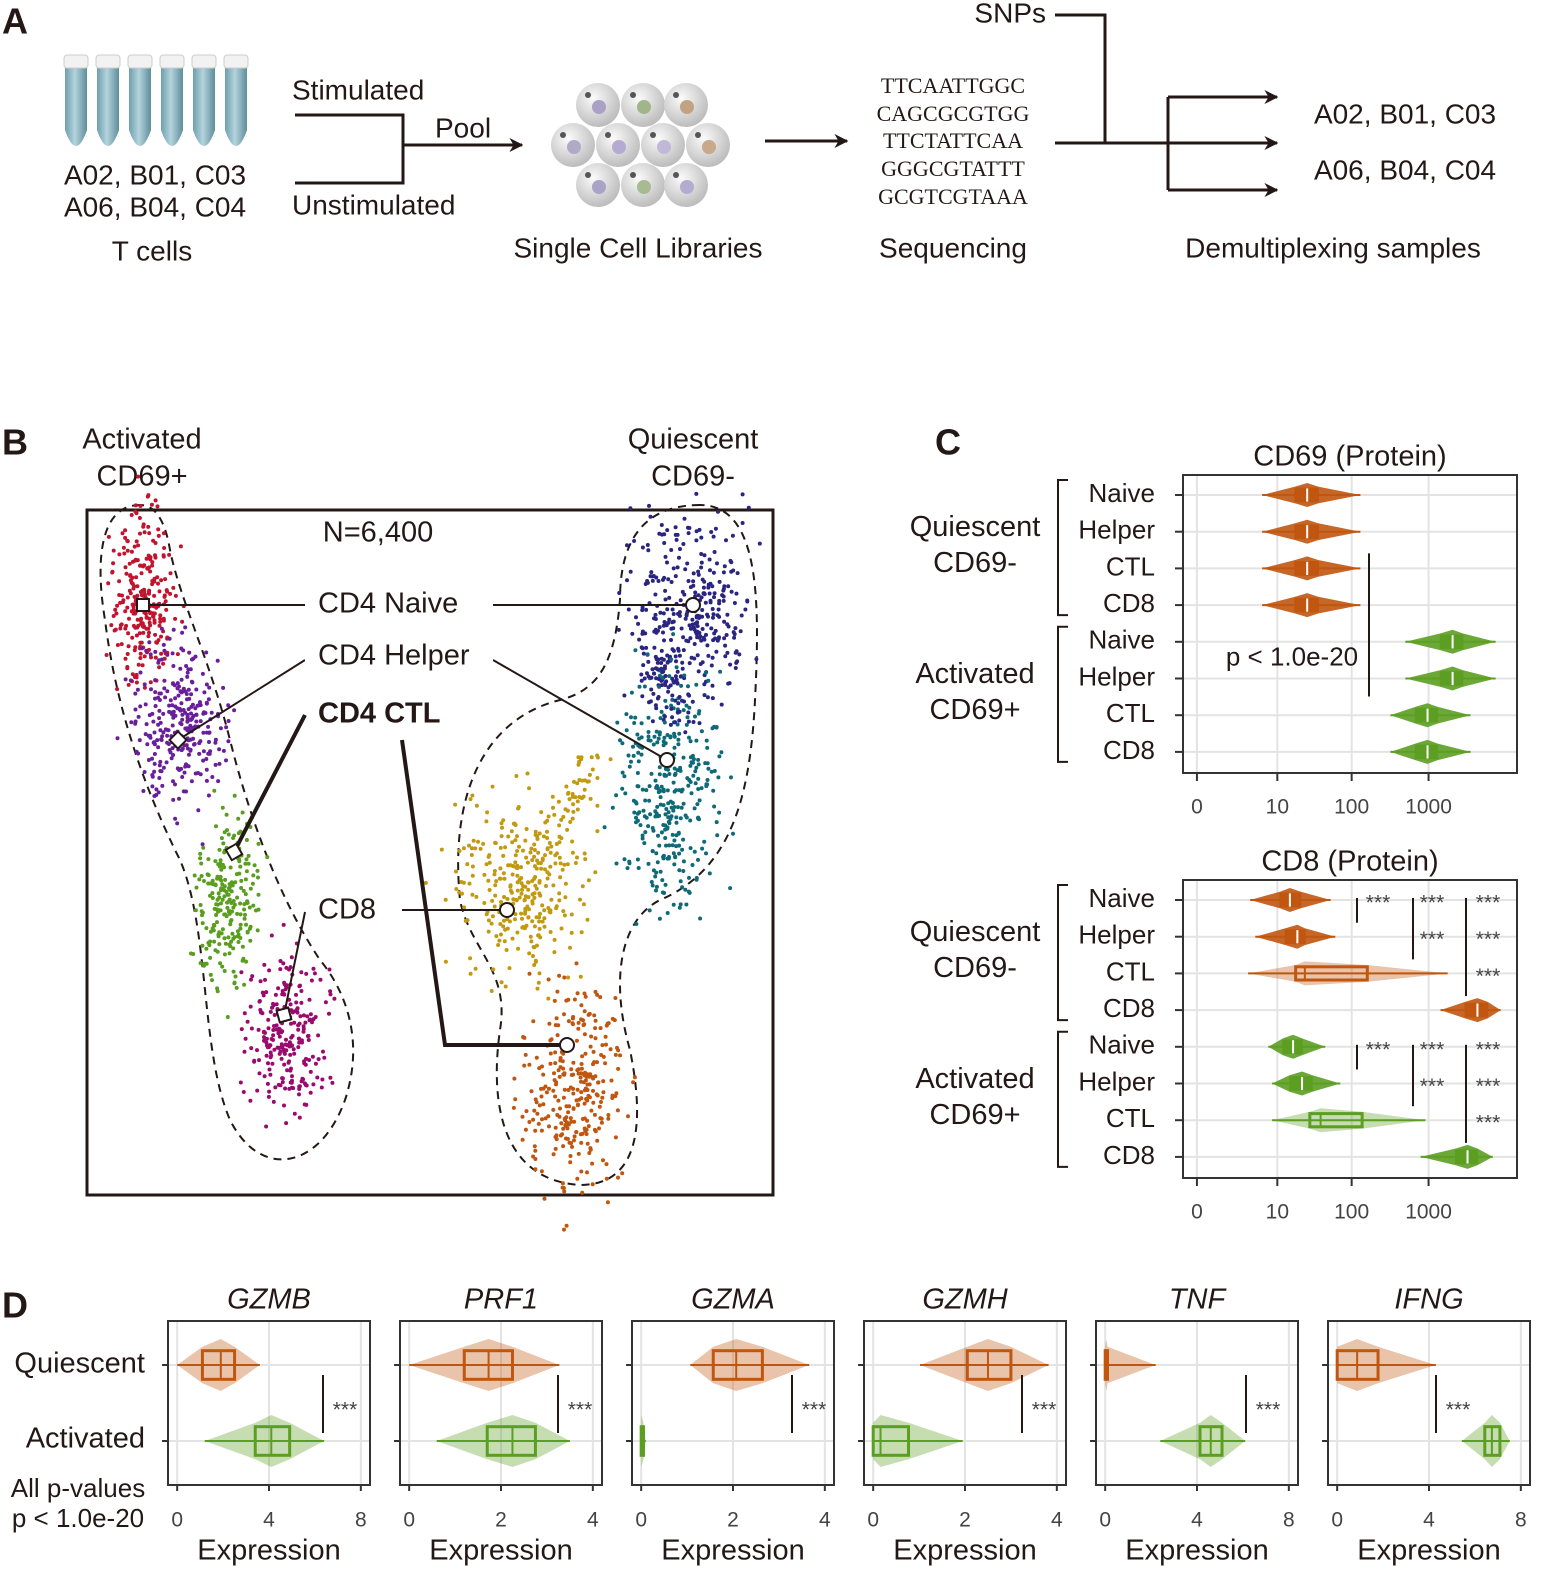  I want to click on tube, so click(172, 107).